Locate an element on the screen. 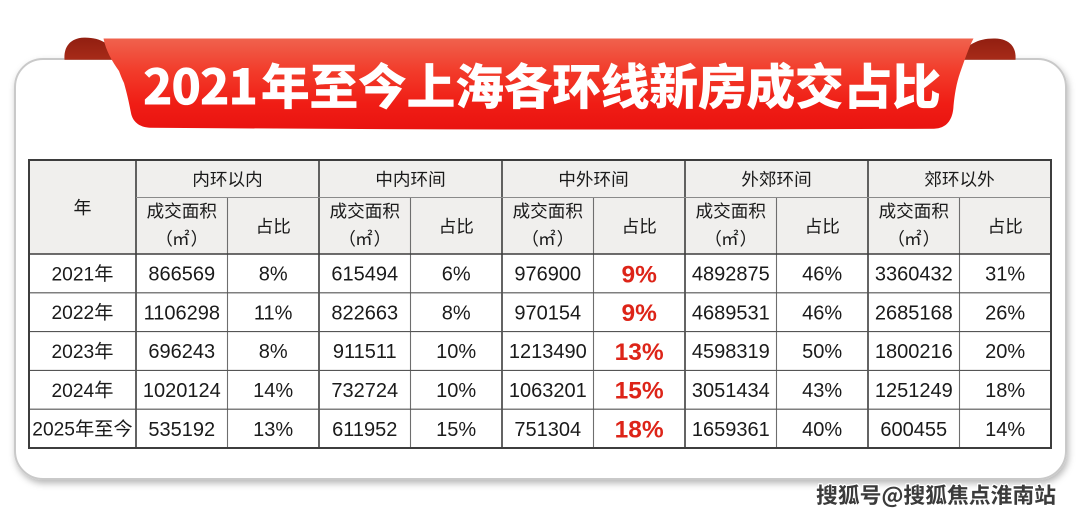 The height and width of the screenshot is (518, 1080). svg-text: 696243 is located at coordinates (181, 352).